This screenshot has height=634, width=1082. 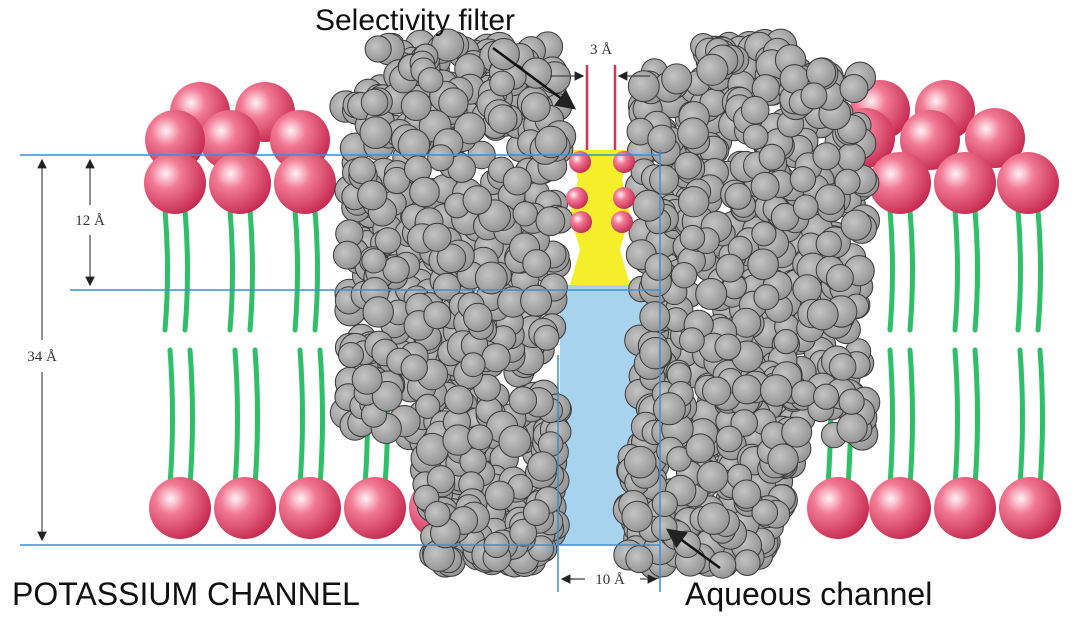 I want to click on filter-width-lines, so click(x=601, y=107).